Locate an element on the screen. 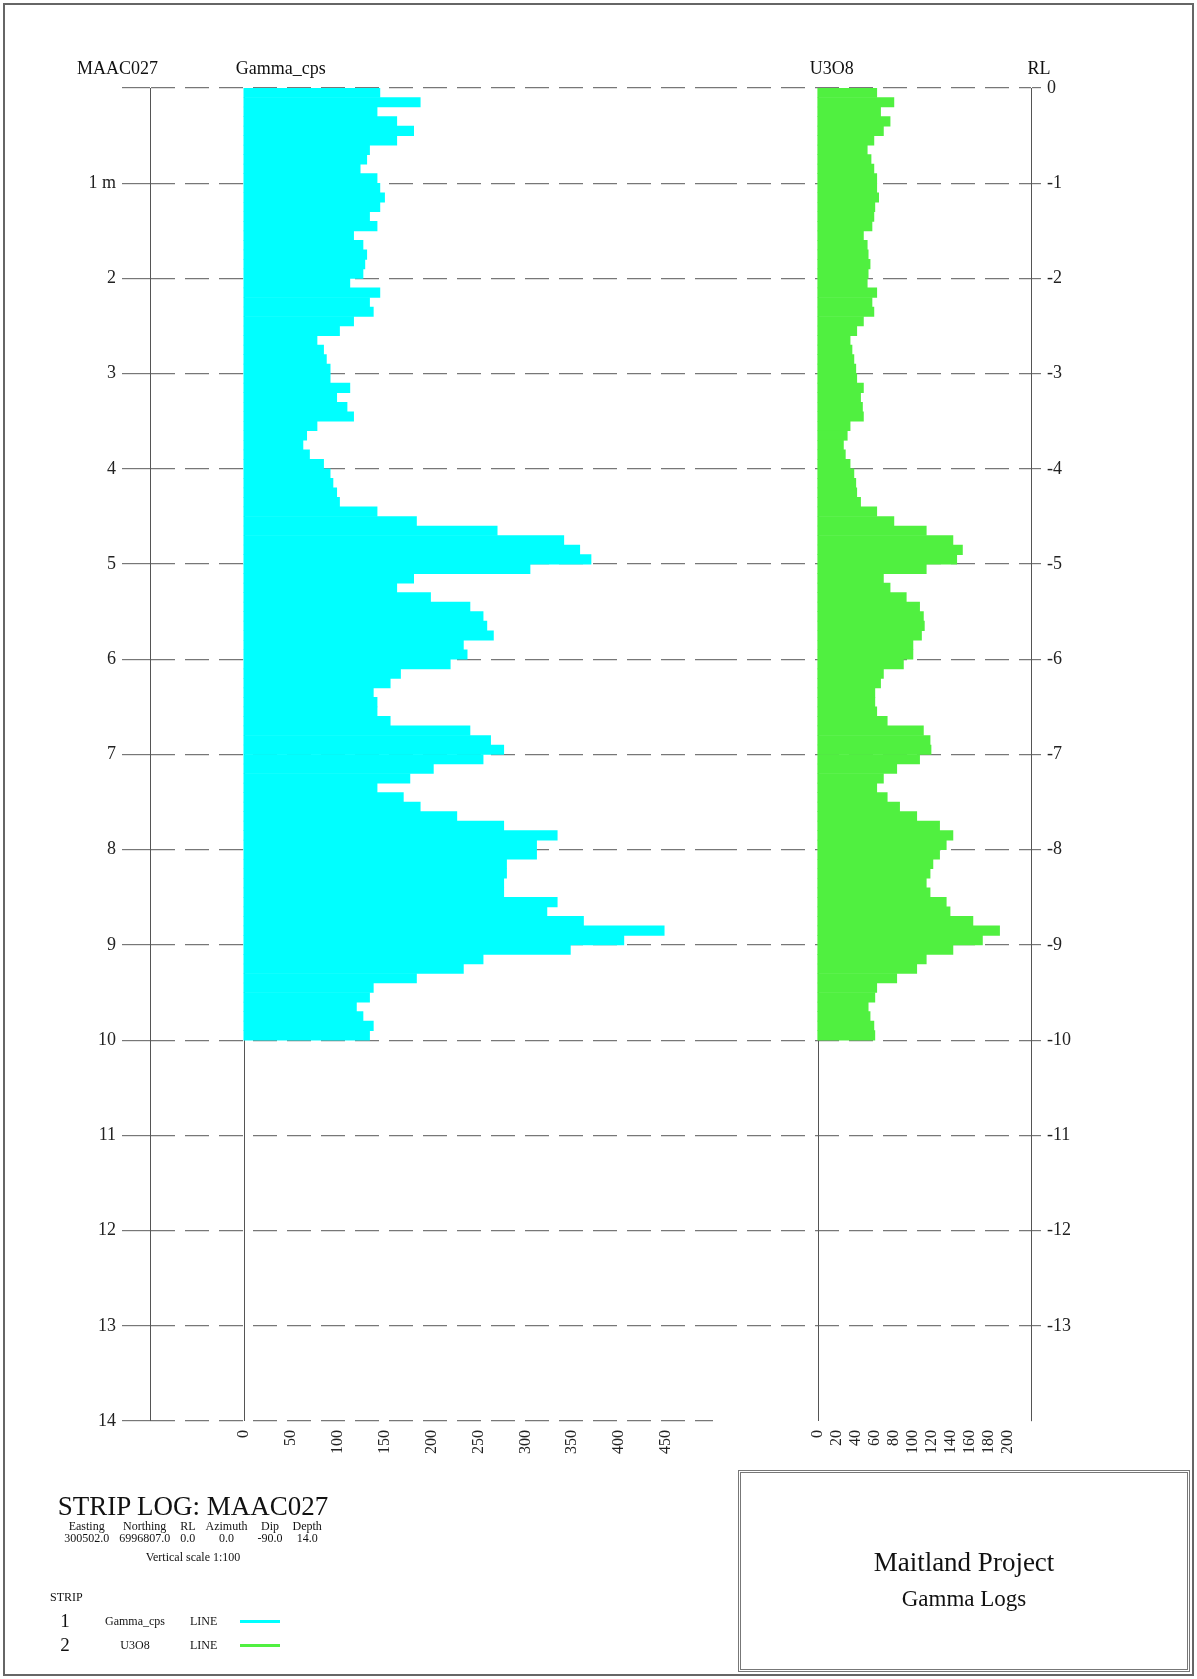 The width and height of the screenshot is (1197, 1679). x-axis-title: Gamma_cps is located at coordinates (280, 67).